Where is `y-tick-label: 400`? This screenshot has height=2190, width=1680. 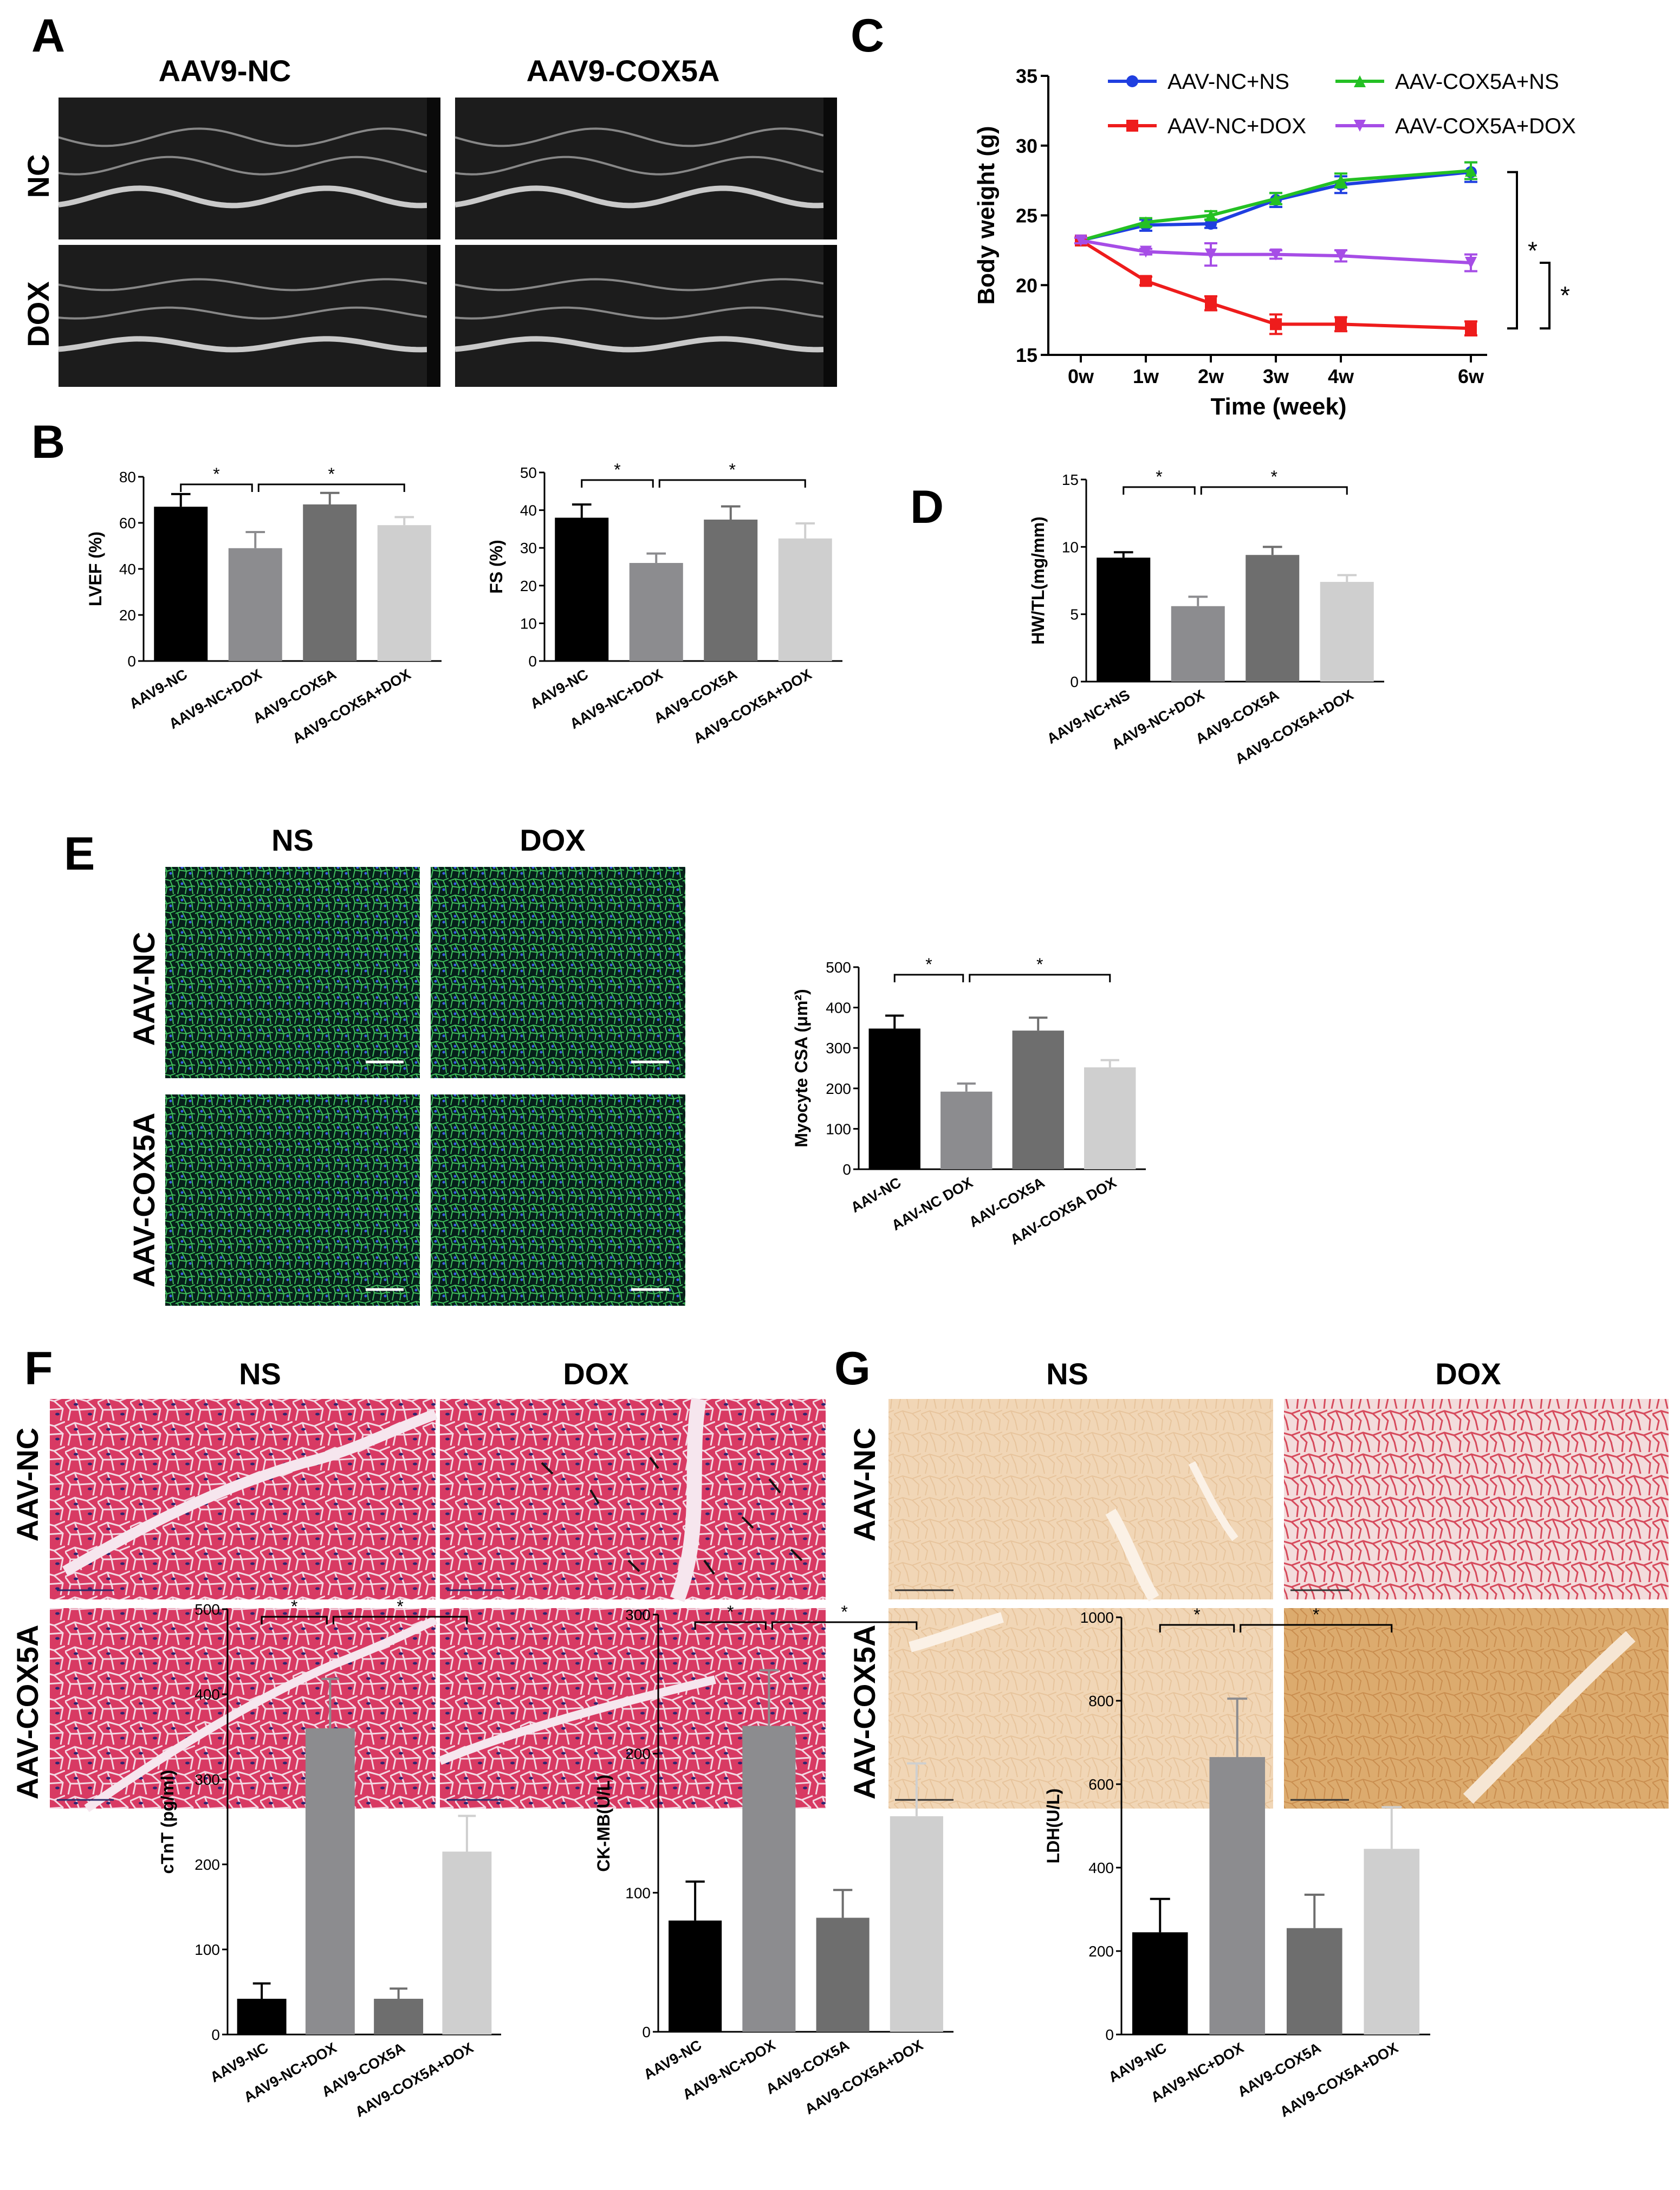 y-tick-label: 400 is located at coordinates (207, 1694).